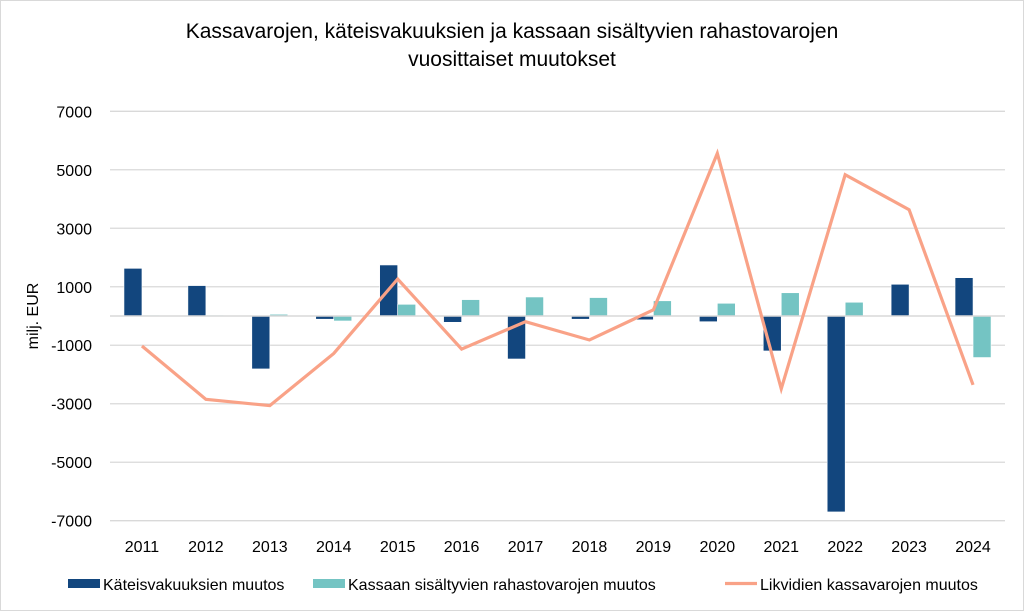  What do you see at coordinates (398, 547) in the screenshot?
I see `x-tick-label: 2015` at bounding box center [398, 547].